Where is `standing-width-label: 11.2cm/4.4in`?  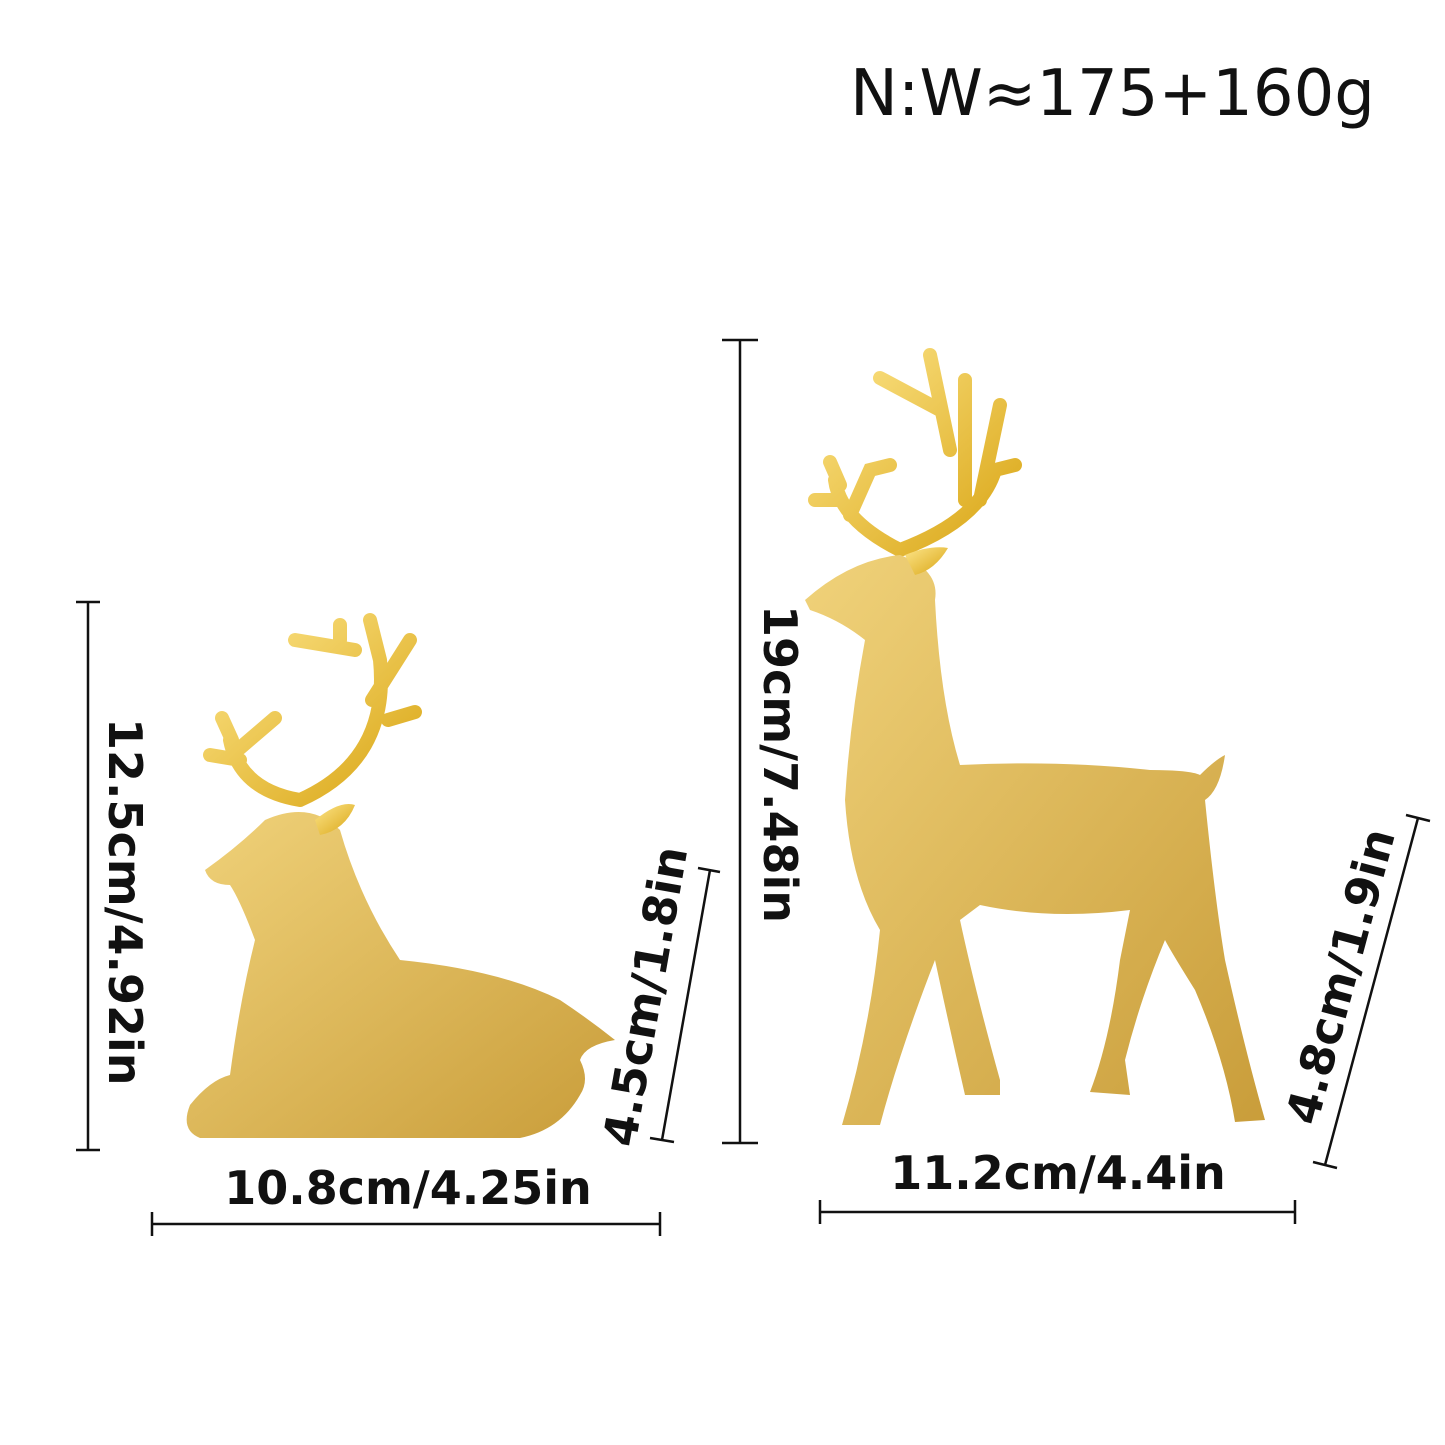
standing-width-label: 11.2cm/4.4in is located at coordinates (1058, 1173).